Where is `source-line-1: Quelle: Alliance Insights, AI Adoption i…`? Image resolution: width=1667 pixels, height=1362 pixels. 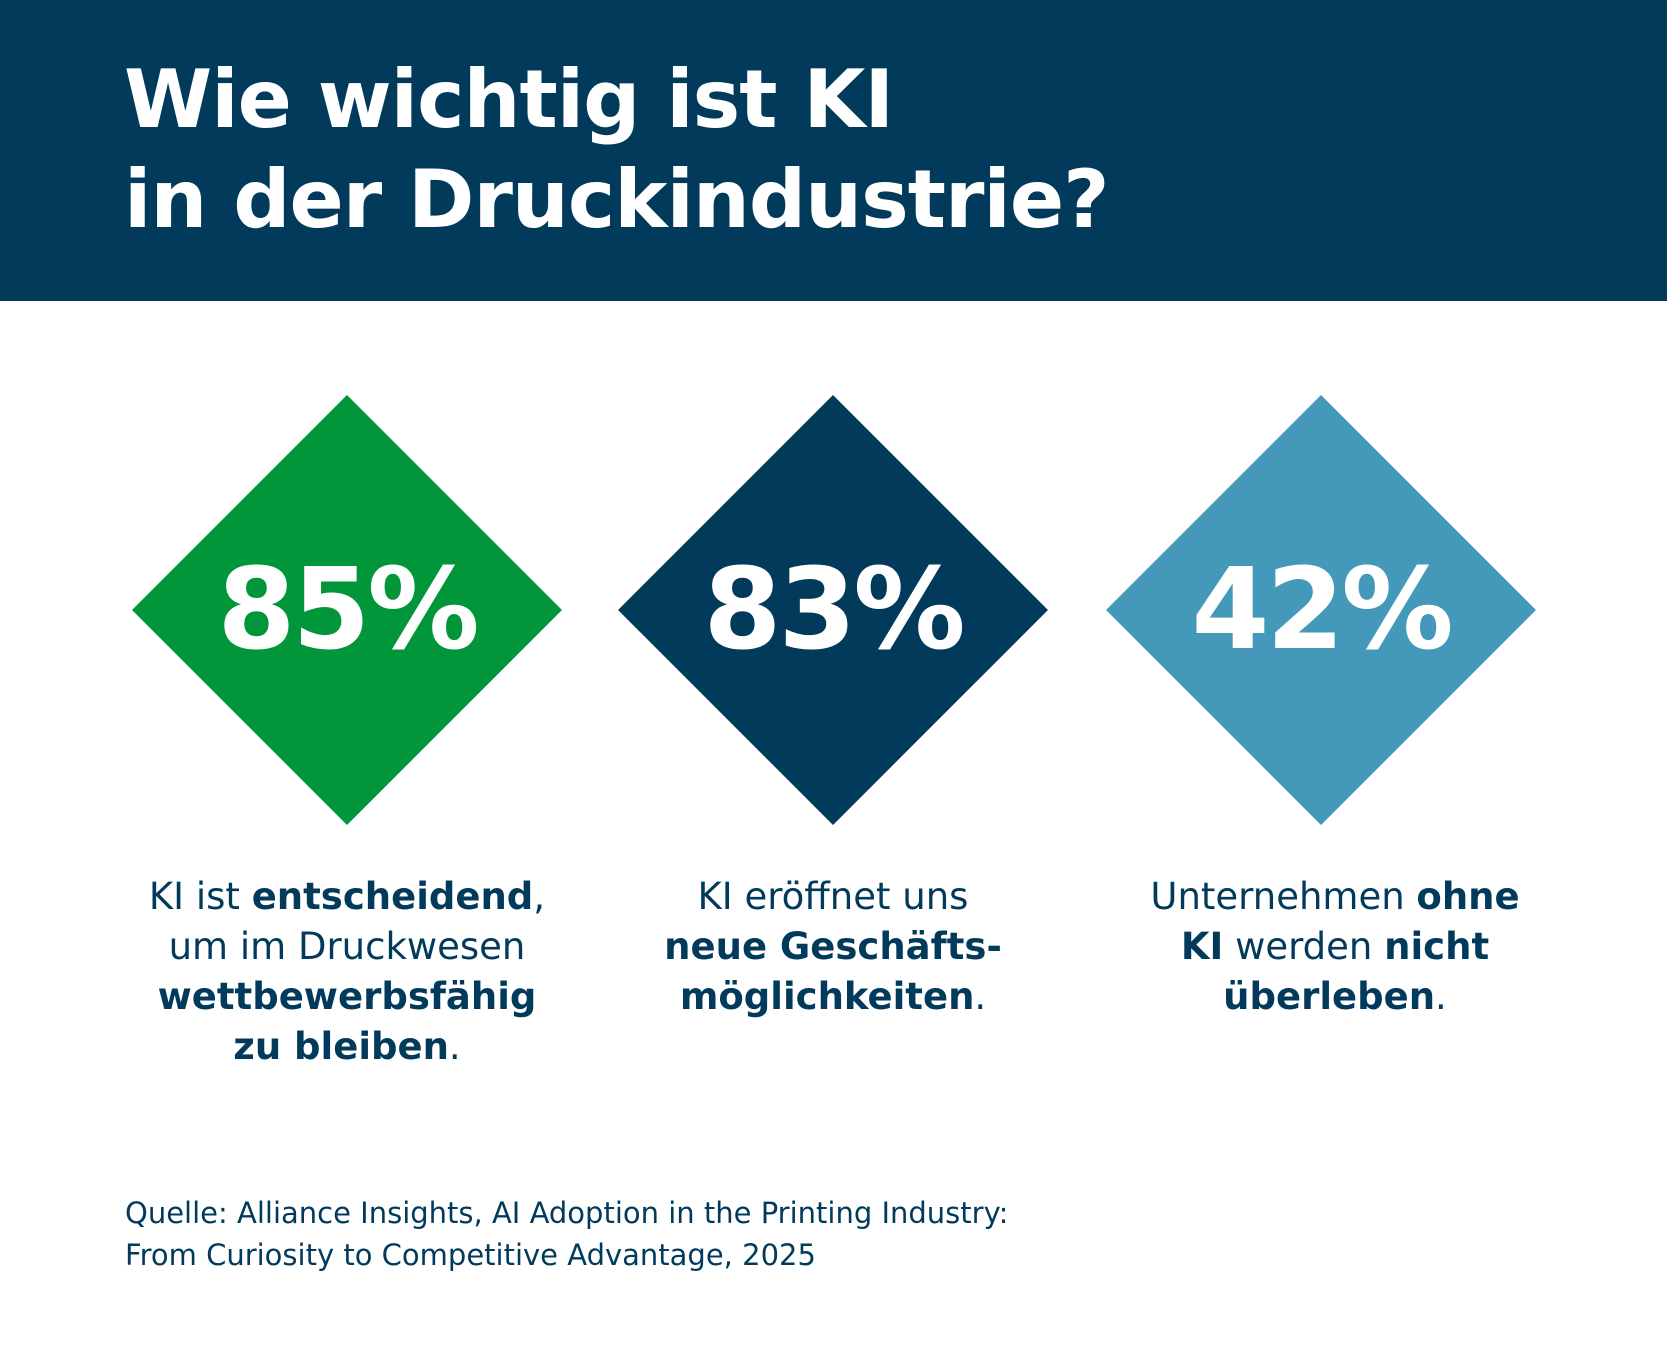
source-line-1: Quelle: Alliance Insights, AI Adoption i… is located at coordinates (567, 1213).